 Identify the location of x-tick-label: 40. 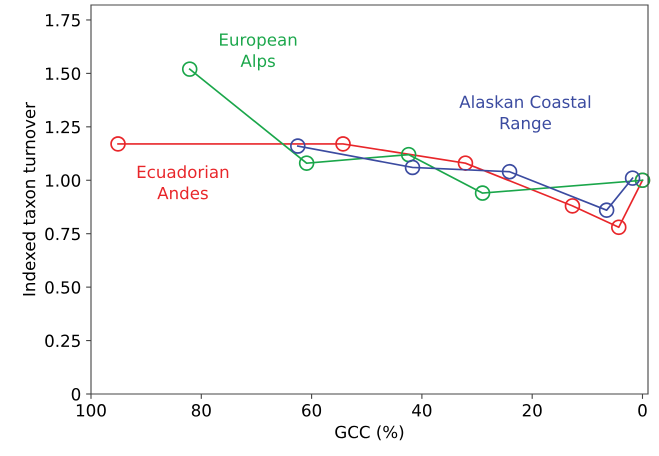
(422, 410).